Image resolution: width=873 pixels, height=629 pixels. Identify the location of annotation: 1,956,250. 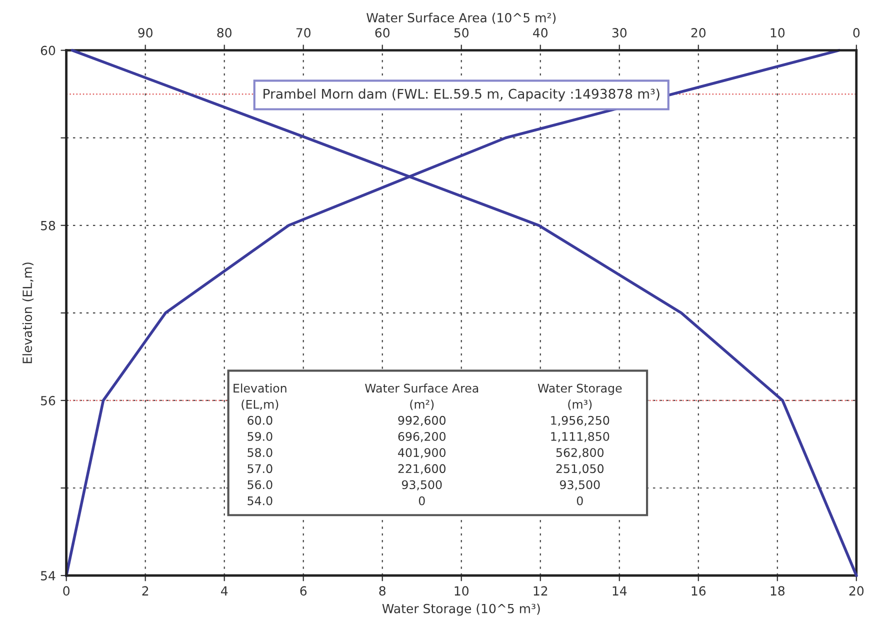
(580, 421).